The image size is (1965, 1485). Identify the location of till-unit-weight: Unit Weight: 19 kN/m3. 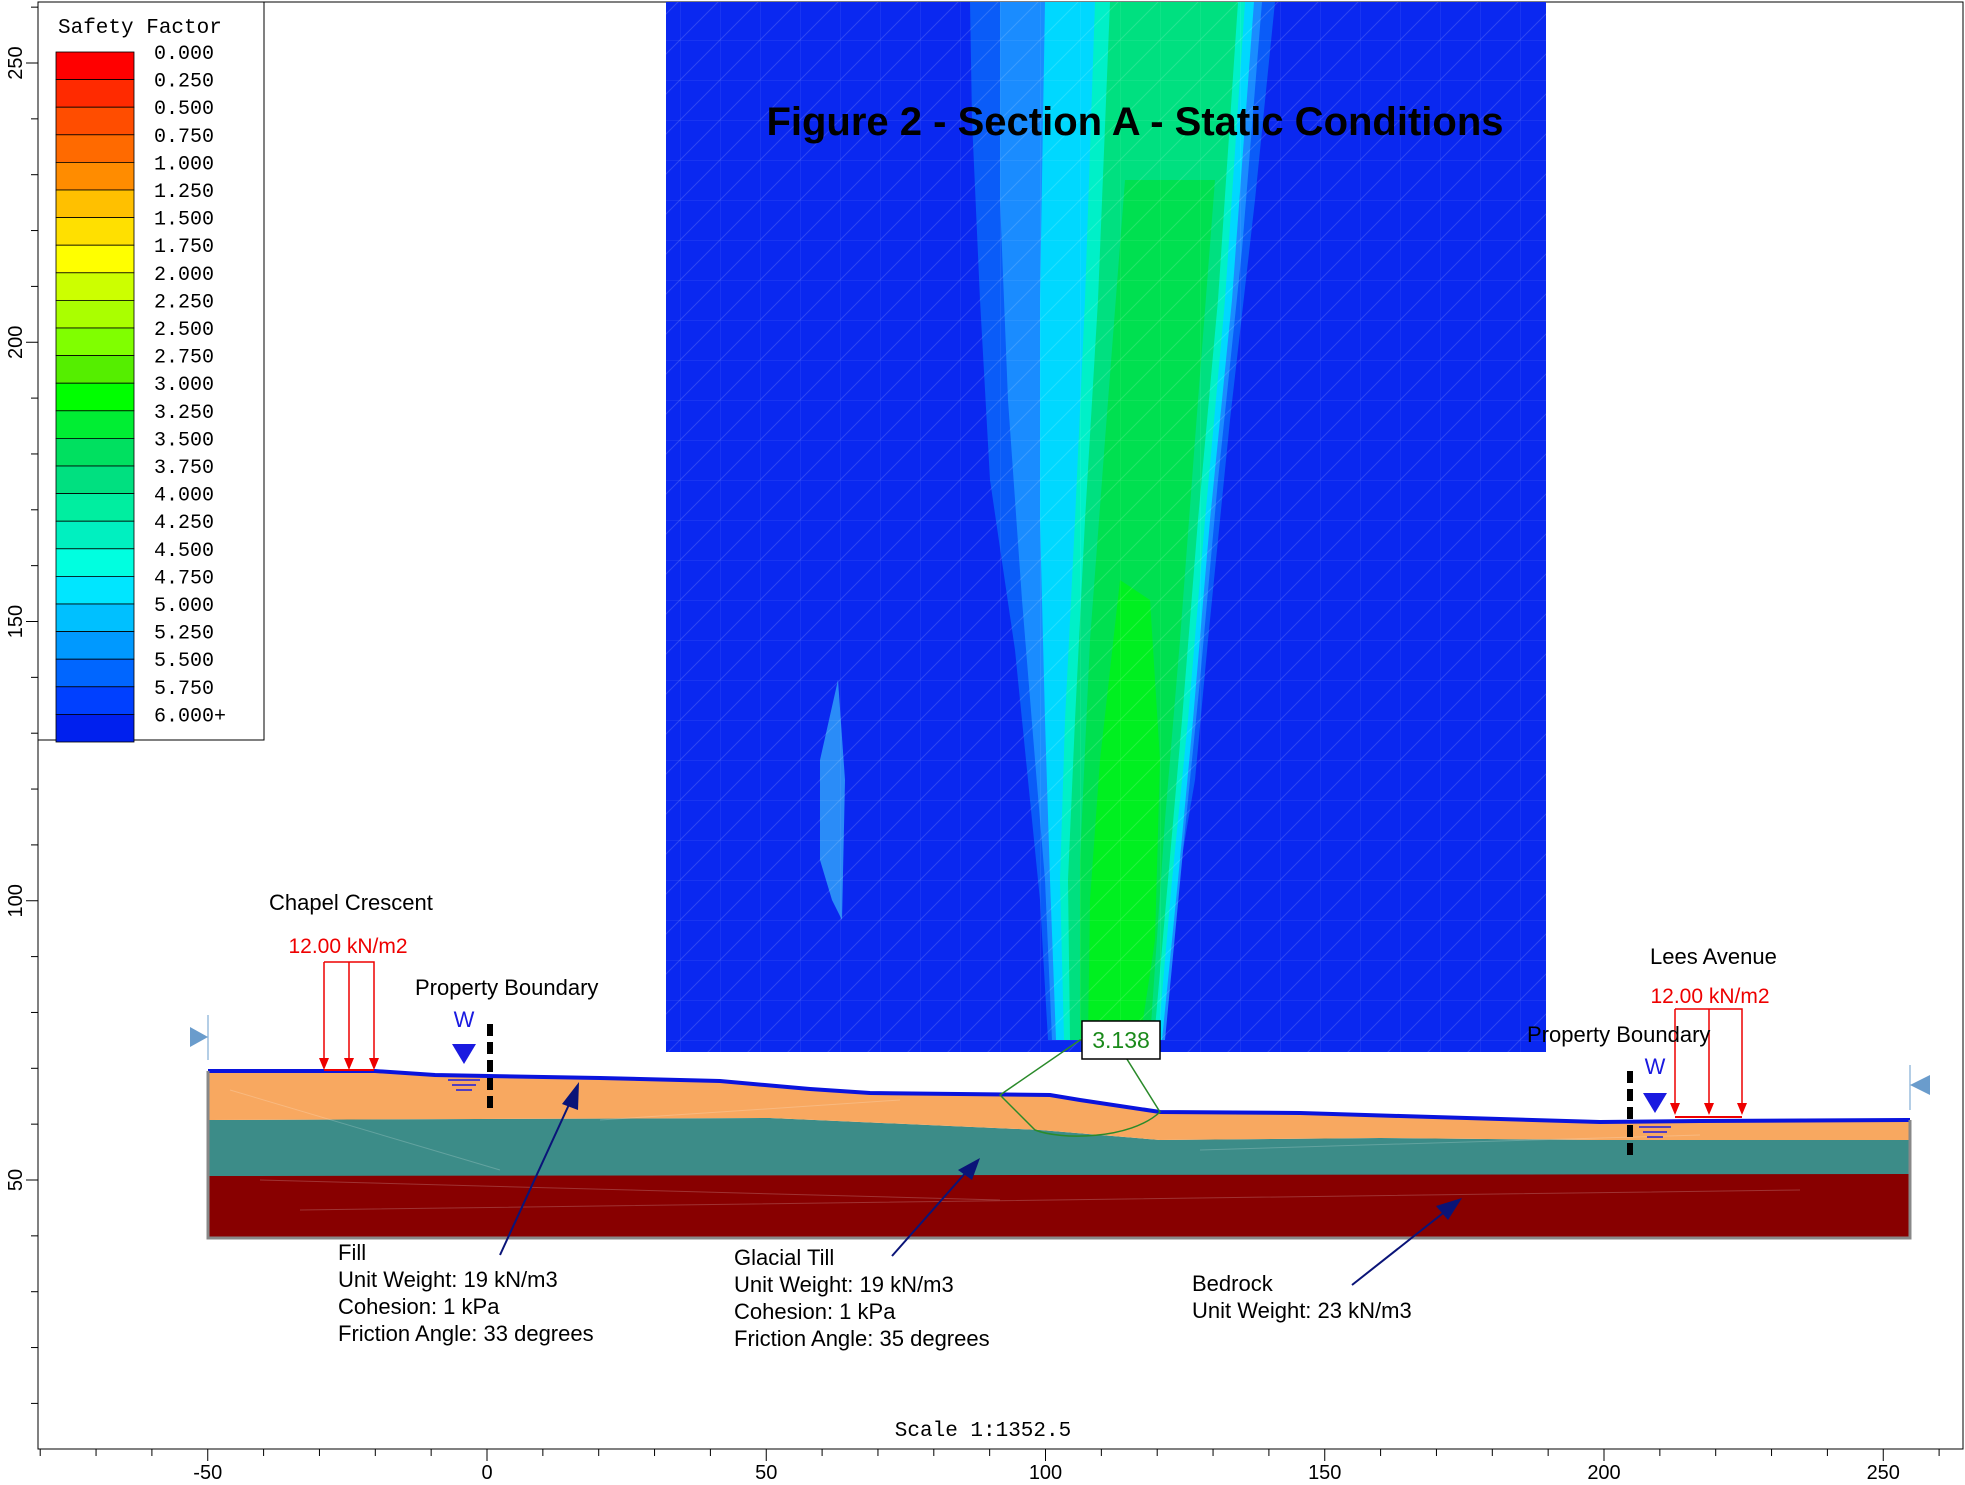
(844, 1284).